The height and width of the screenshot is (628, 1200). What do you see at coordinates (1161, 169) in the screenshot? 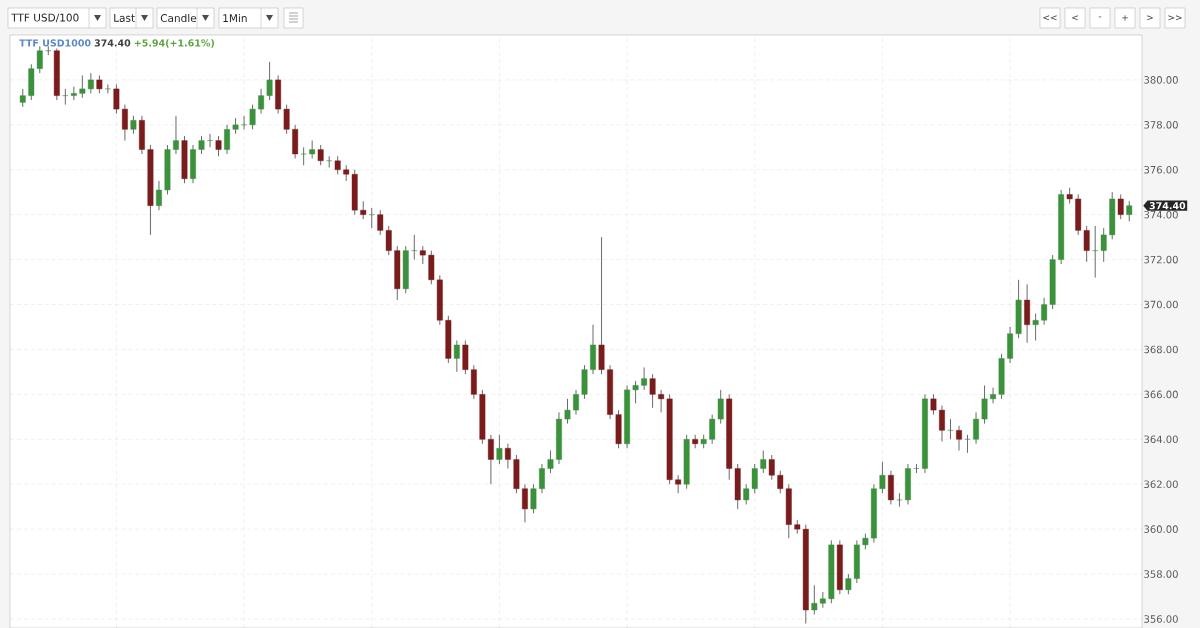
I see `y-tick-label: 376.00` at bounding box center [1161, 169].